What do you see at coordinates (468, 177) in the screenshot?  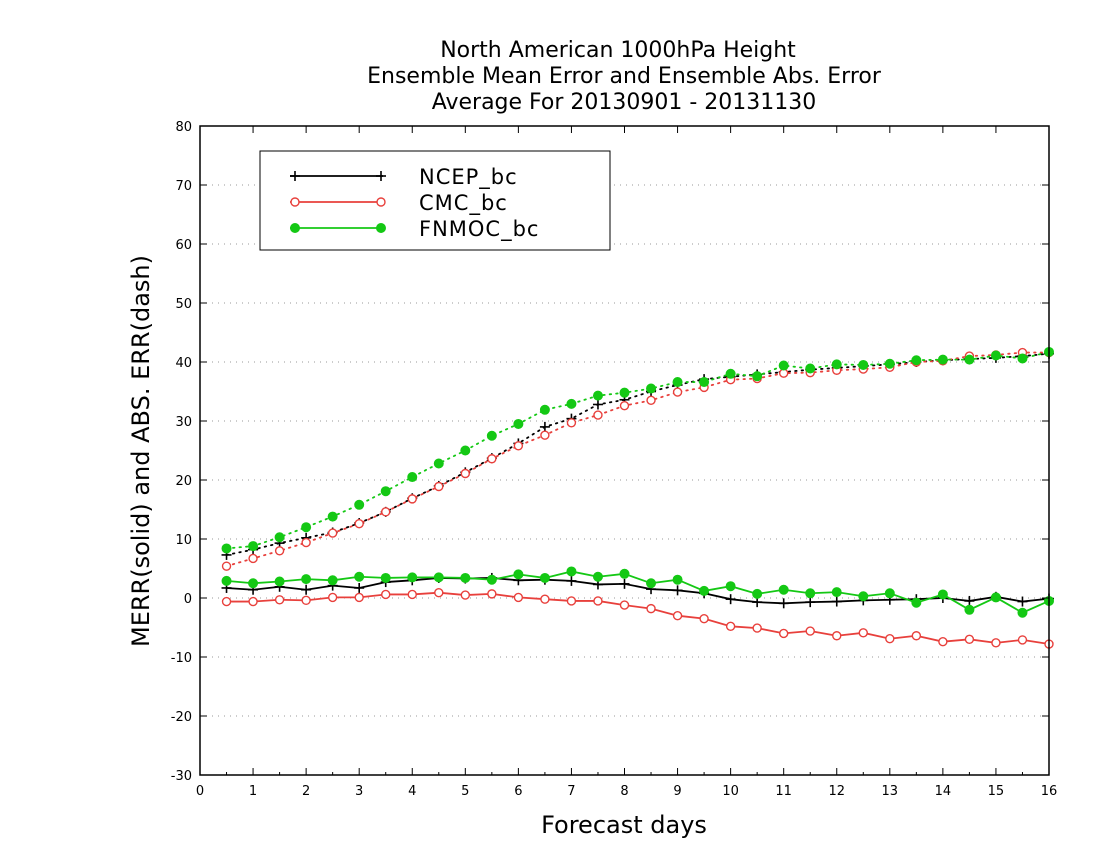 I see `legend-label-ncep-bc: NCEP_bc` at bounding box center [468, 177].